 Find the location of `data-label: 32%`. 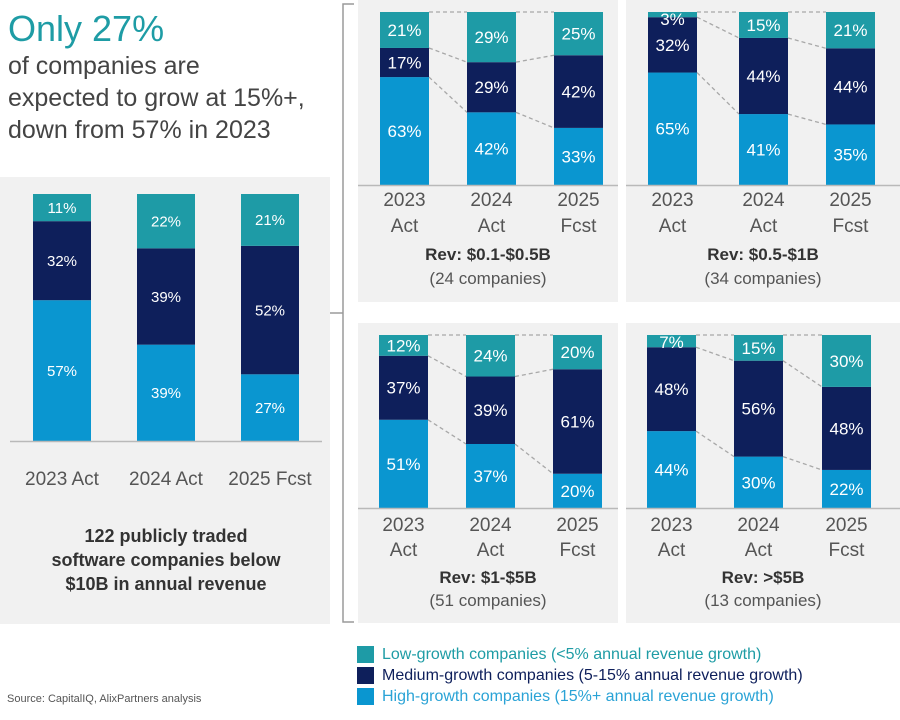

data-label: 32% is located at coordinates (62, 261).